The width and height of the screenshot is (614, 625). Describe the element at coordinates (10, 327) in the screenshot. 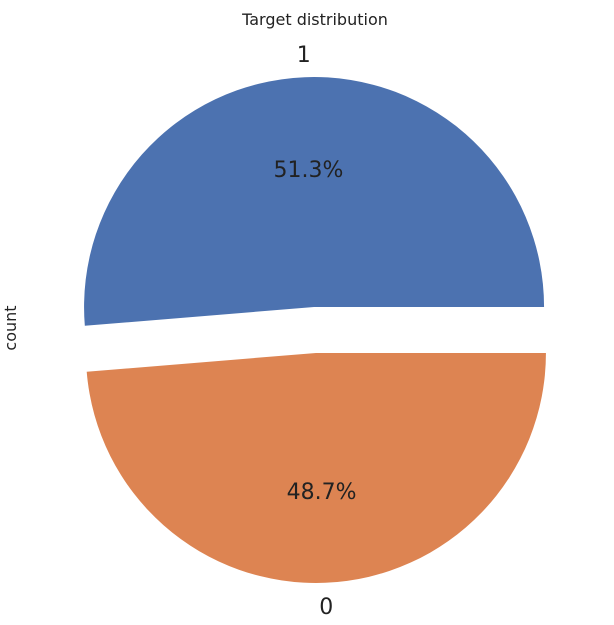

I see `y-axis-label: count` at that location.